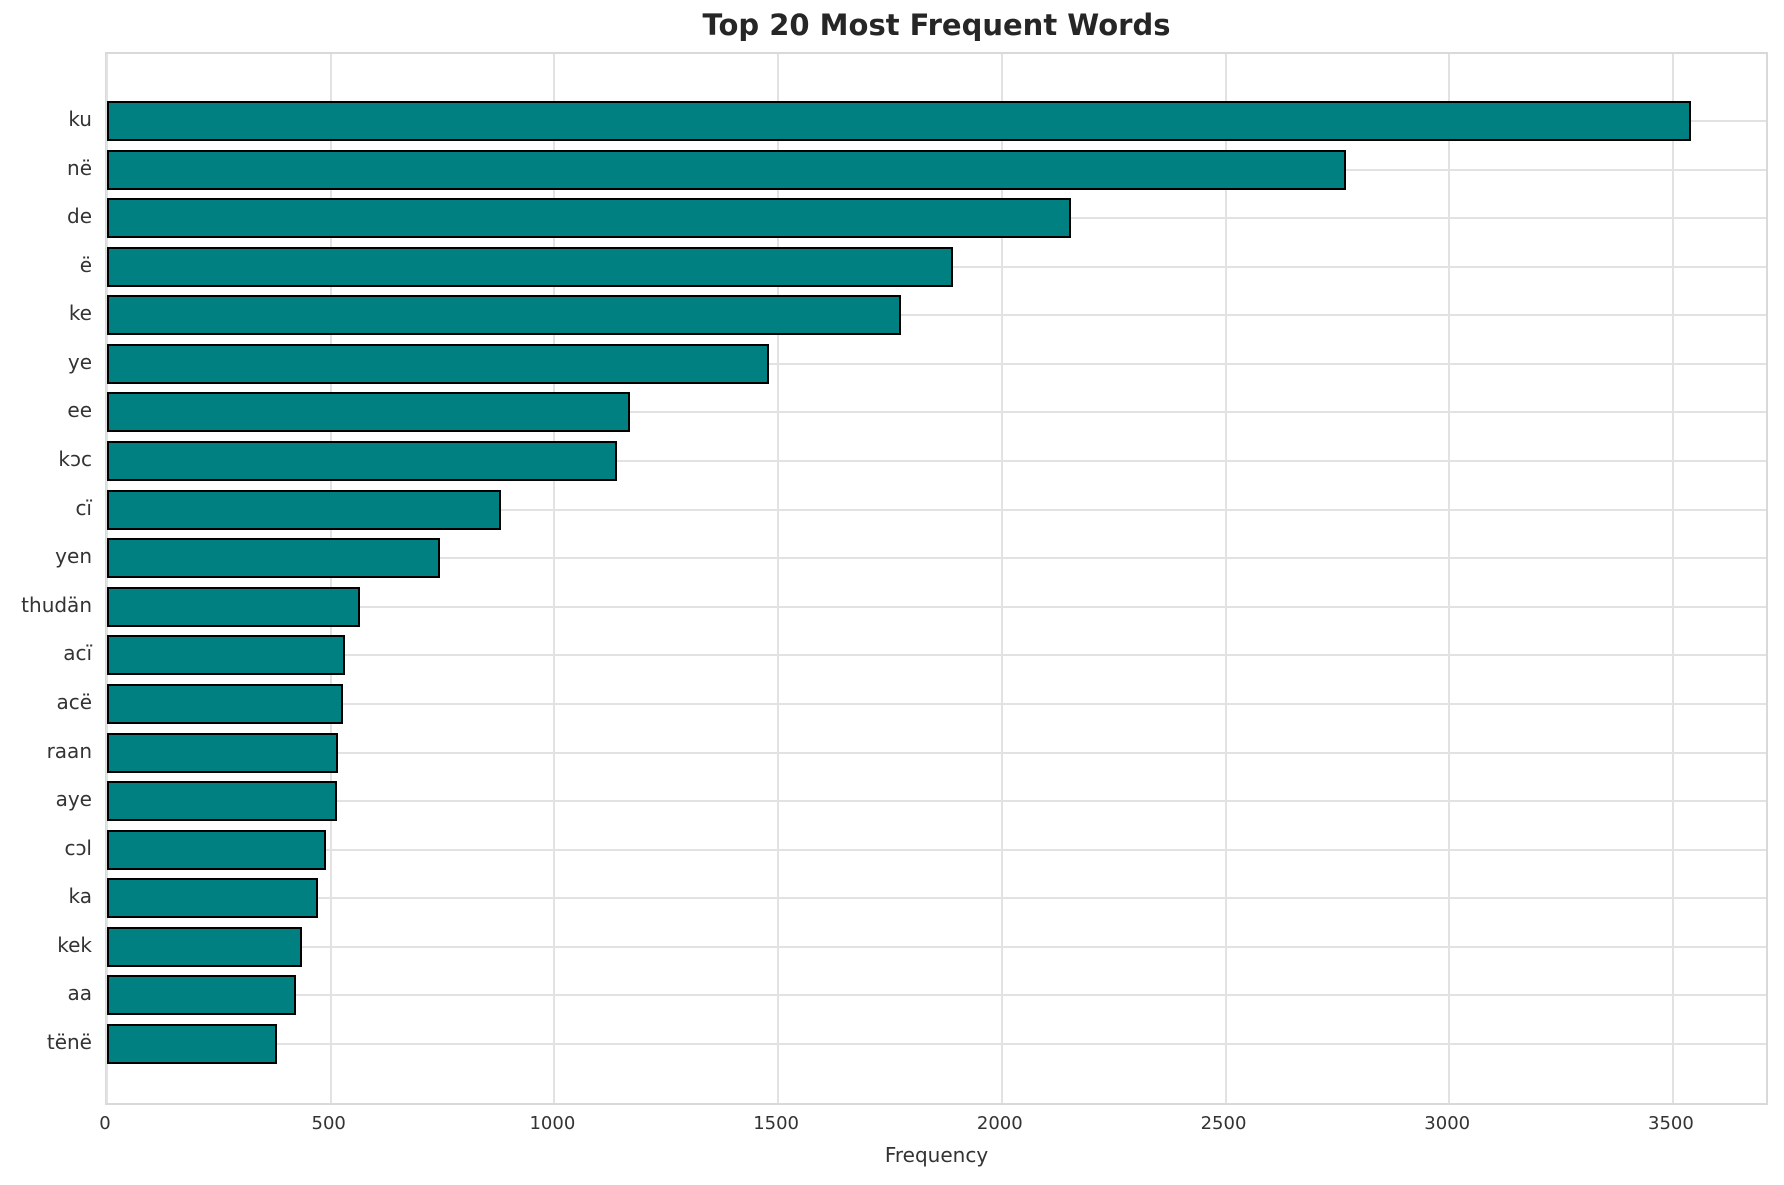 The height and width of the screenshot is (1185, 1784). What do you see at coordinates (79, 216) in the screenshot?
I see `y-tick-label: de` at bounding box center [79, 216].